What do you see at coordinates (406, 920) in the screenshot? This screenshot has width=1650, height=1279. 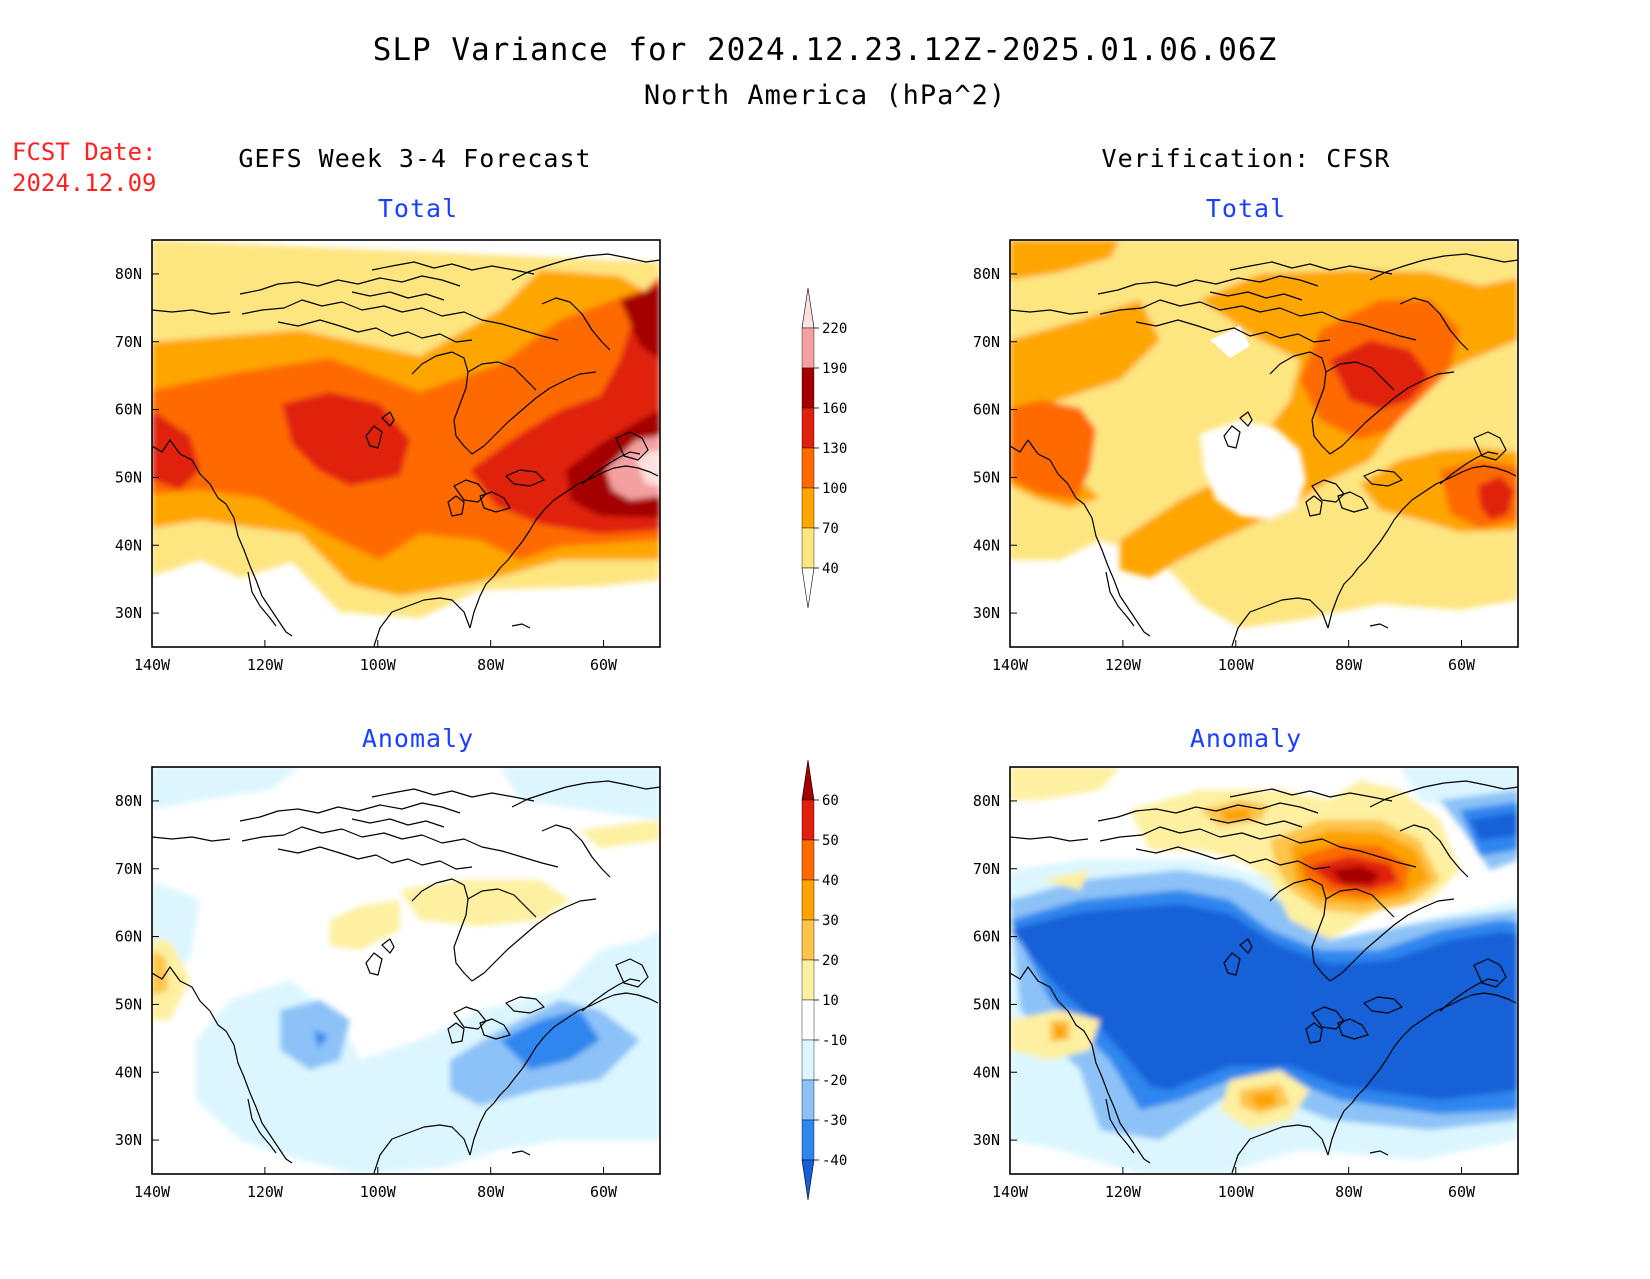 I see `anom-fill-p10` at bounding box center [406, 920].